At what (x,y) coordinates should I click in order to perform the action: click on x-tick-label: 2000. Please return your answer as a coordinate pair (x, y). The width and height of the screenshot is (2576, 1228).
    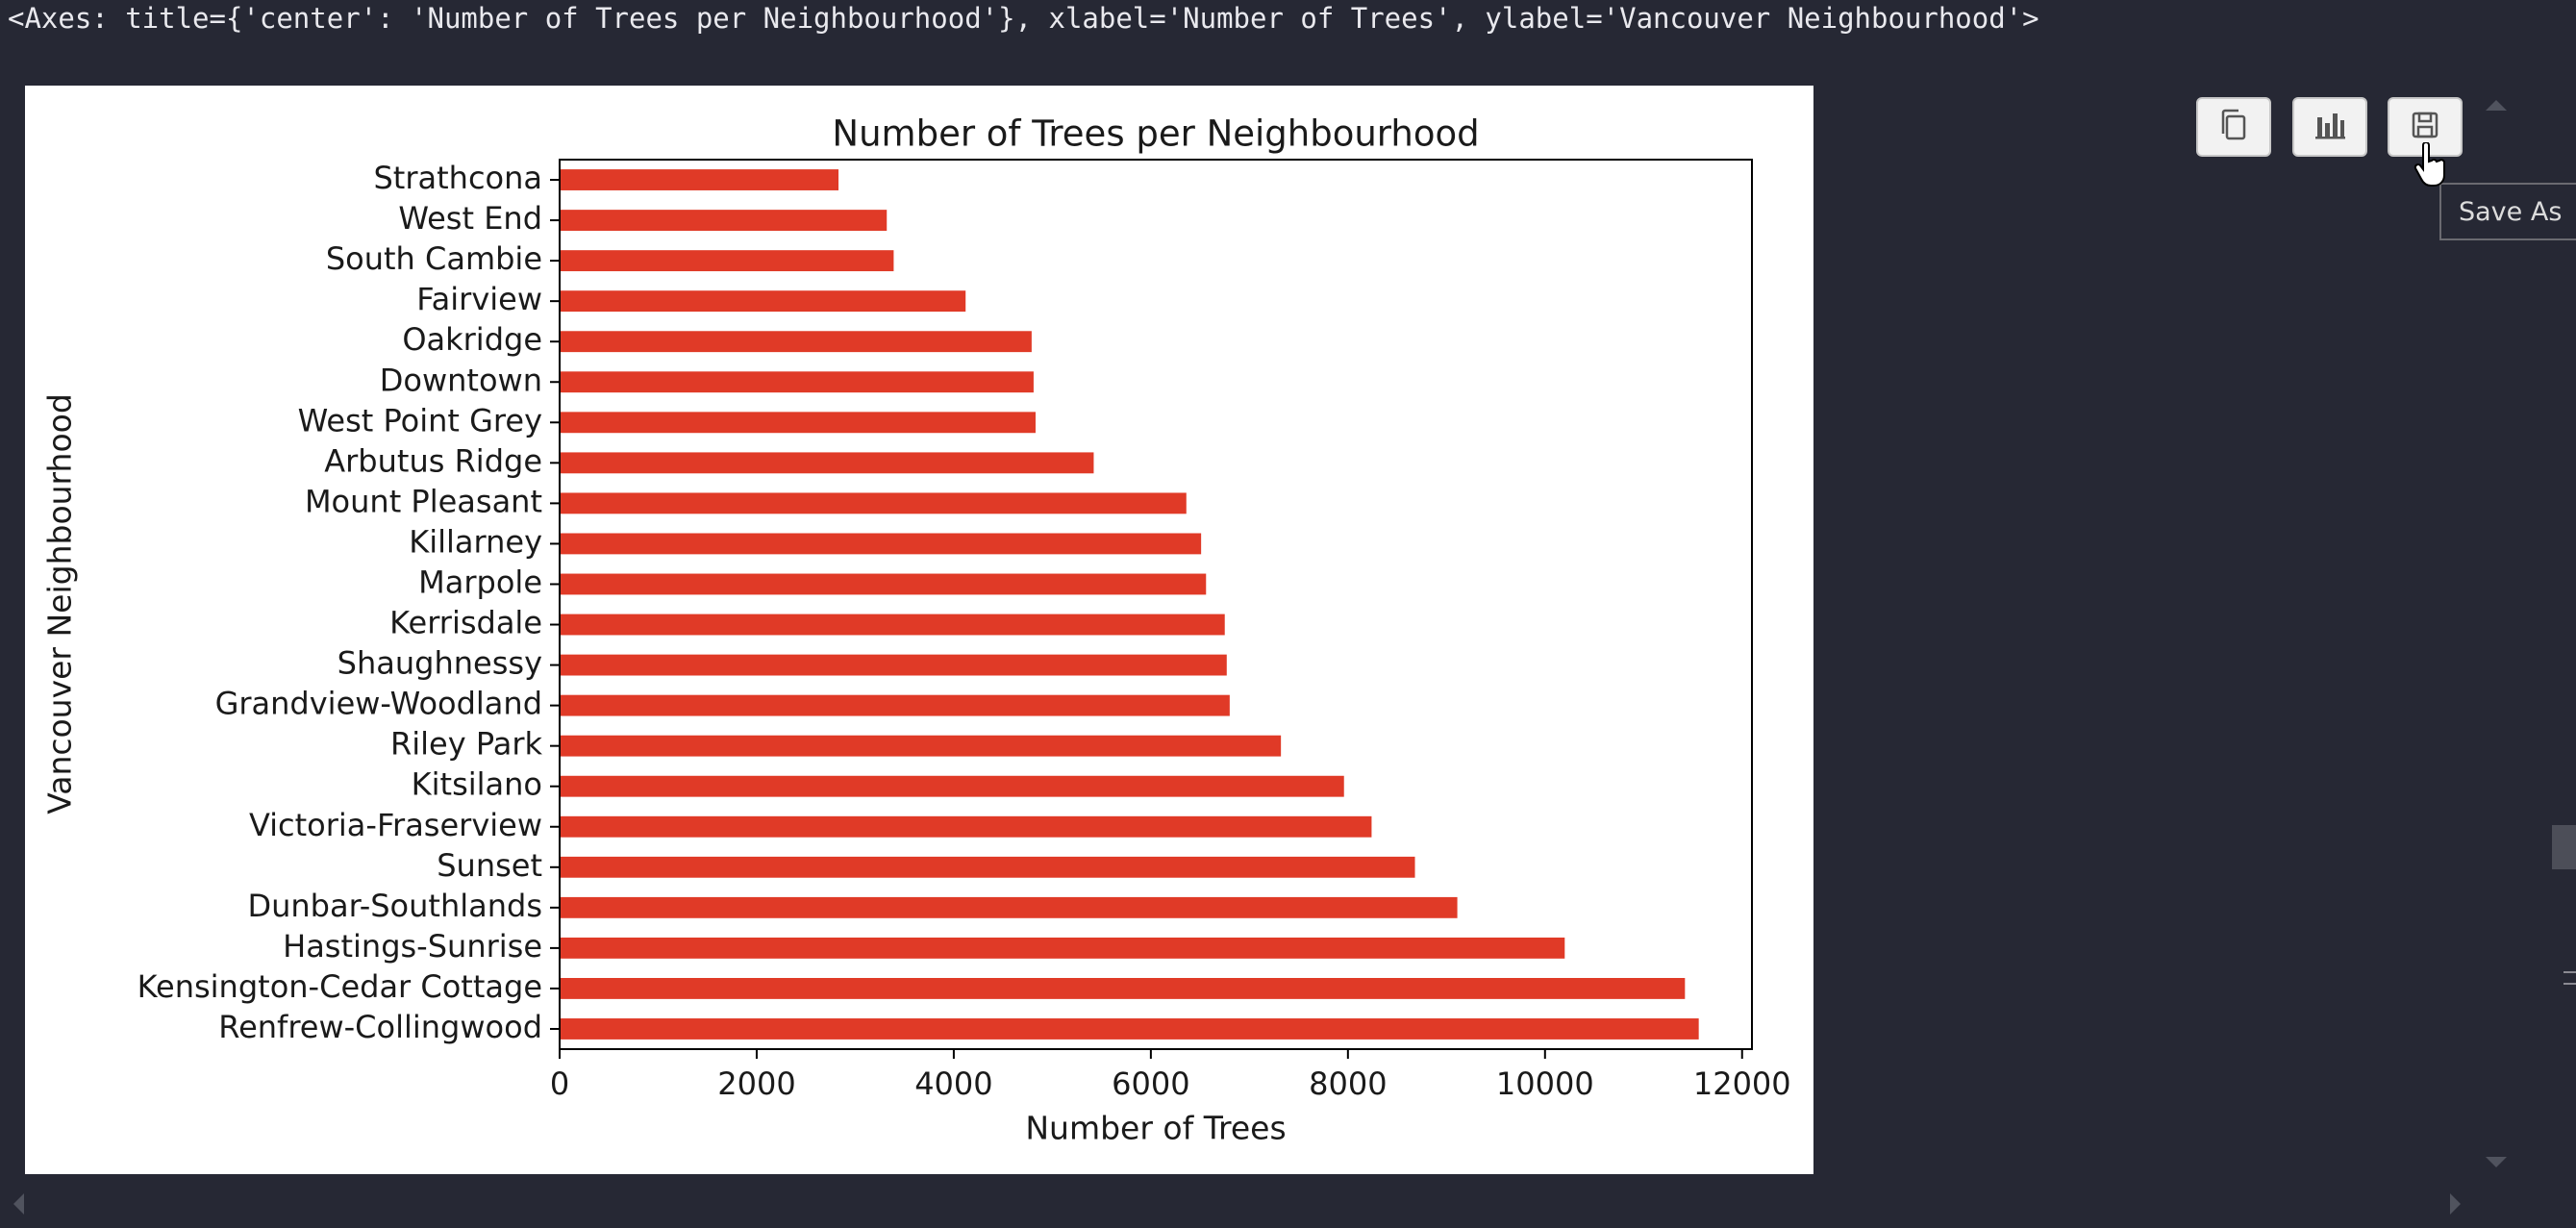
    Looking at the image, I should click on (756, 1083).